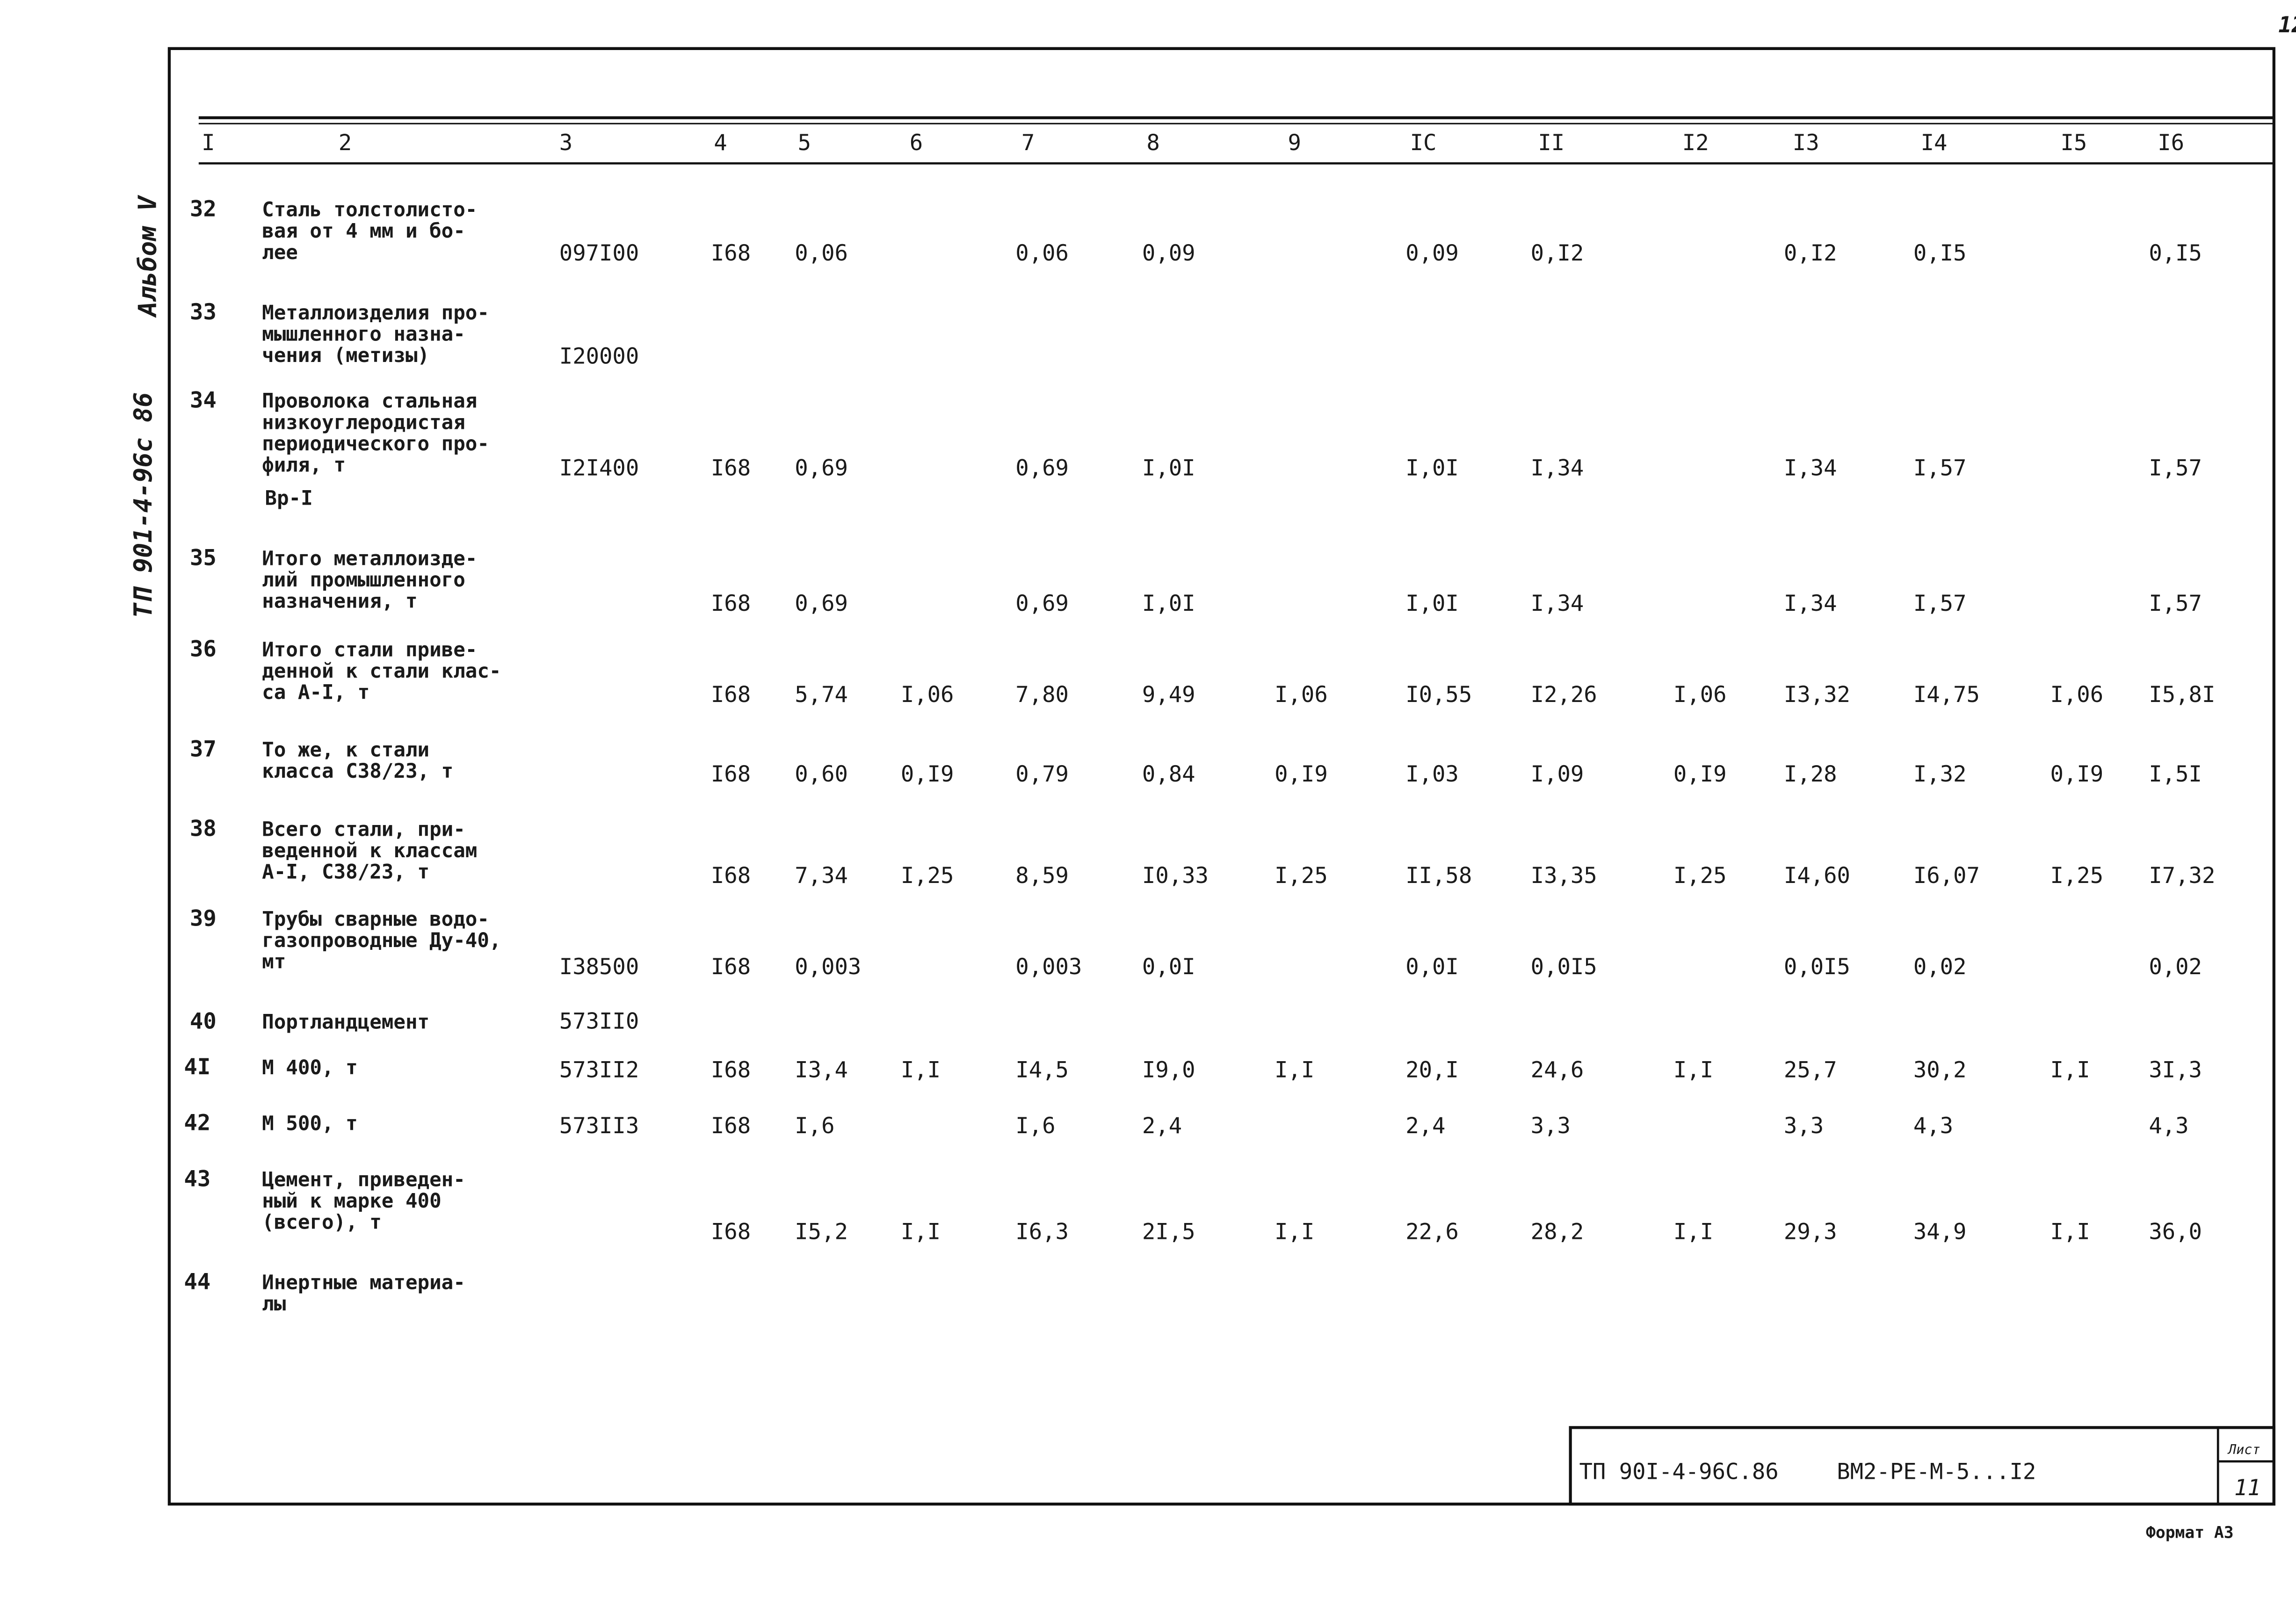 Image resolution: width=2296 pixels, height=1599 pixels. I want to click on cell-value: I3,4, so click(821, 1070).